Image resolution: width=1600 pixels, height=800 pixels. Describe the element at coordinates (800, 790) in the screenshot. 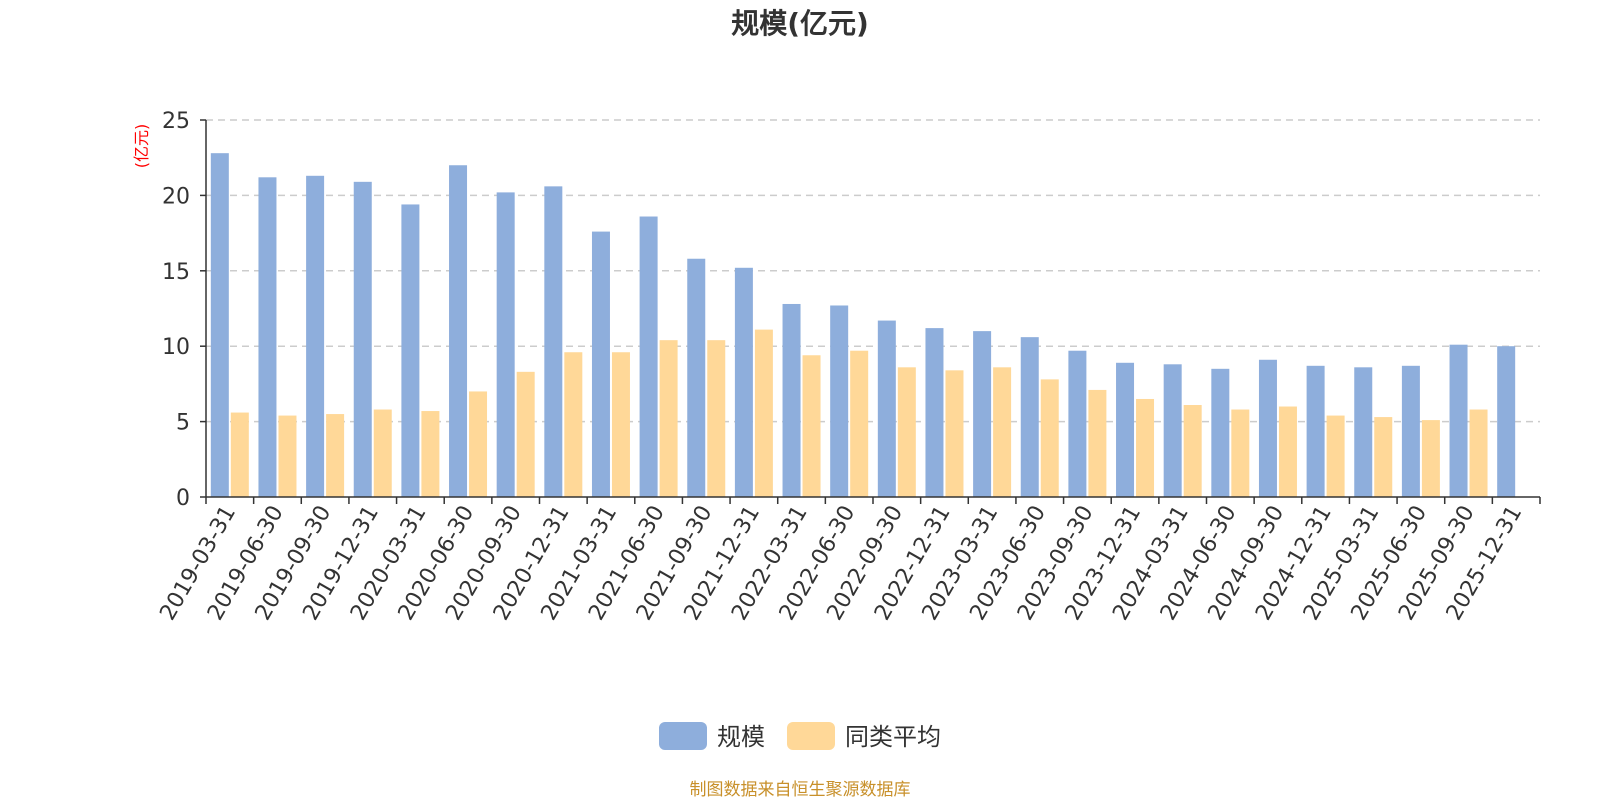

I see `data-source-note: 制图数据来自恒生聚源数据库` at that location.